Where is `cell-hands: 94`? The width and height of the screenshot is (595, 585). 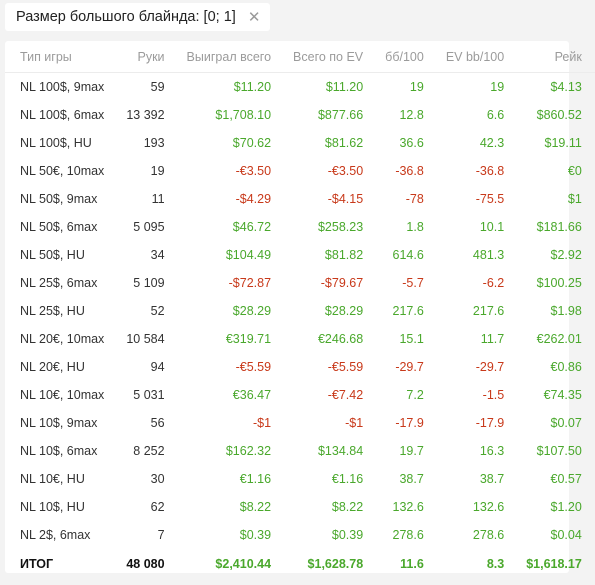 cell-hands: 94 is located at coordinates (157, 367).